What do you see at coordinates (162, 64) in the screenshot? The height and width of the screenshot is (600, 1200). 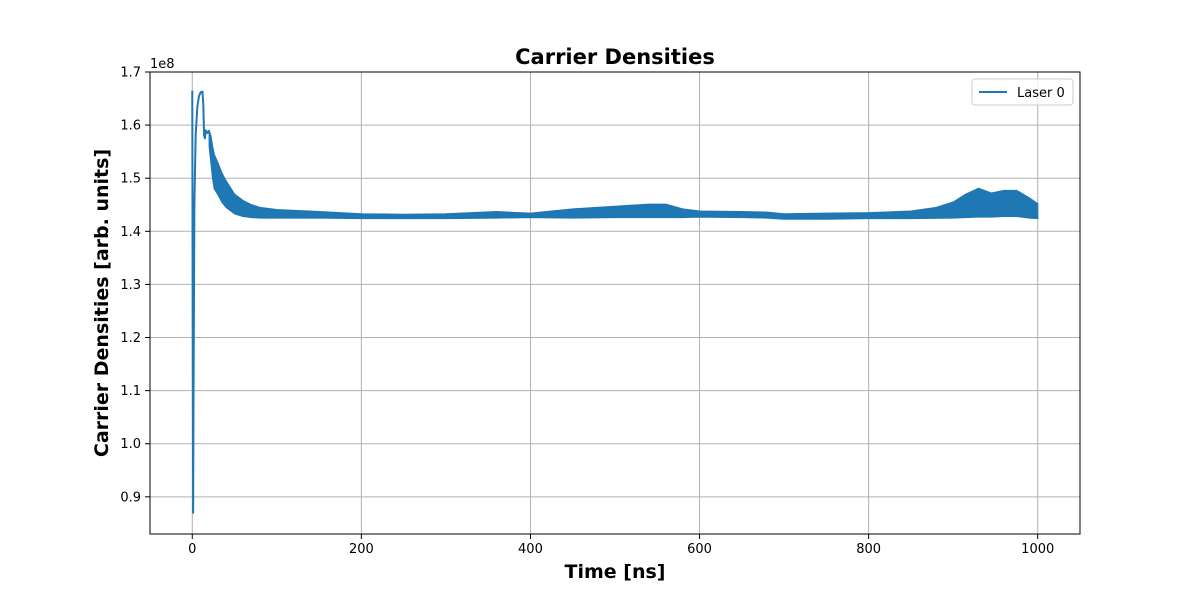 I see `y-offset-label: 1e8` at bounding box center [162, 64].